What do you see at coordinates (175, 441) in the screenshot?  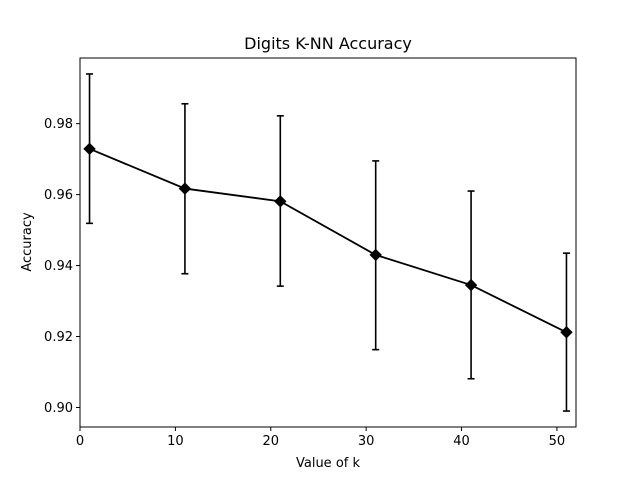 I see `x-tick-label: 10` at bounding box center [175, 441].